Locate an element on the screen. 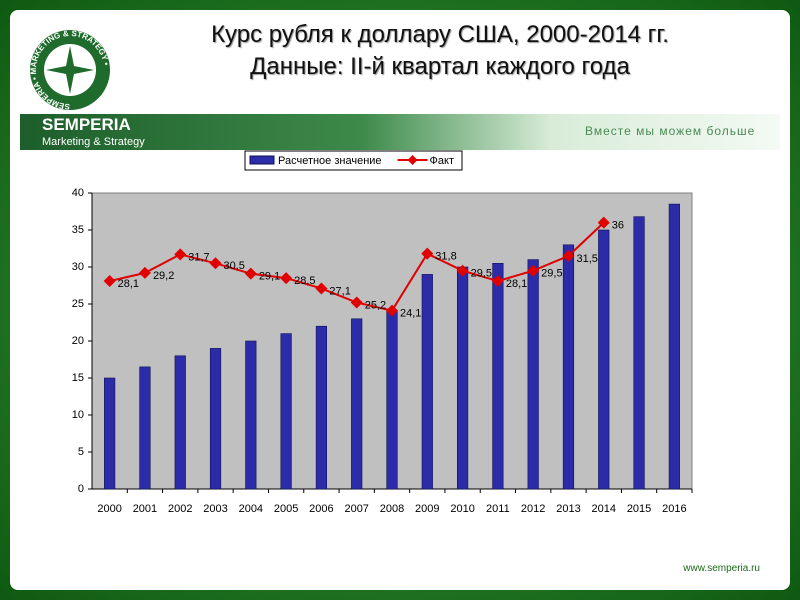 The image size is (800, 605). y-tick-label: 30 is located at coordinates (78, 267).